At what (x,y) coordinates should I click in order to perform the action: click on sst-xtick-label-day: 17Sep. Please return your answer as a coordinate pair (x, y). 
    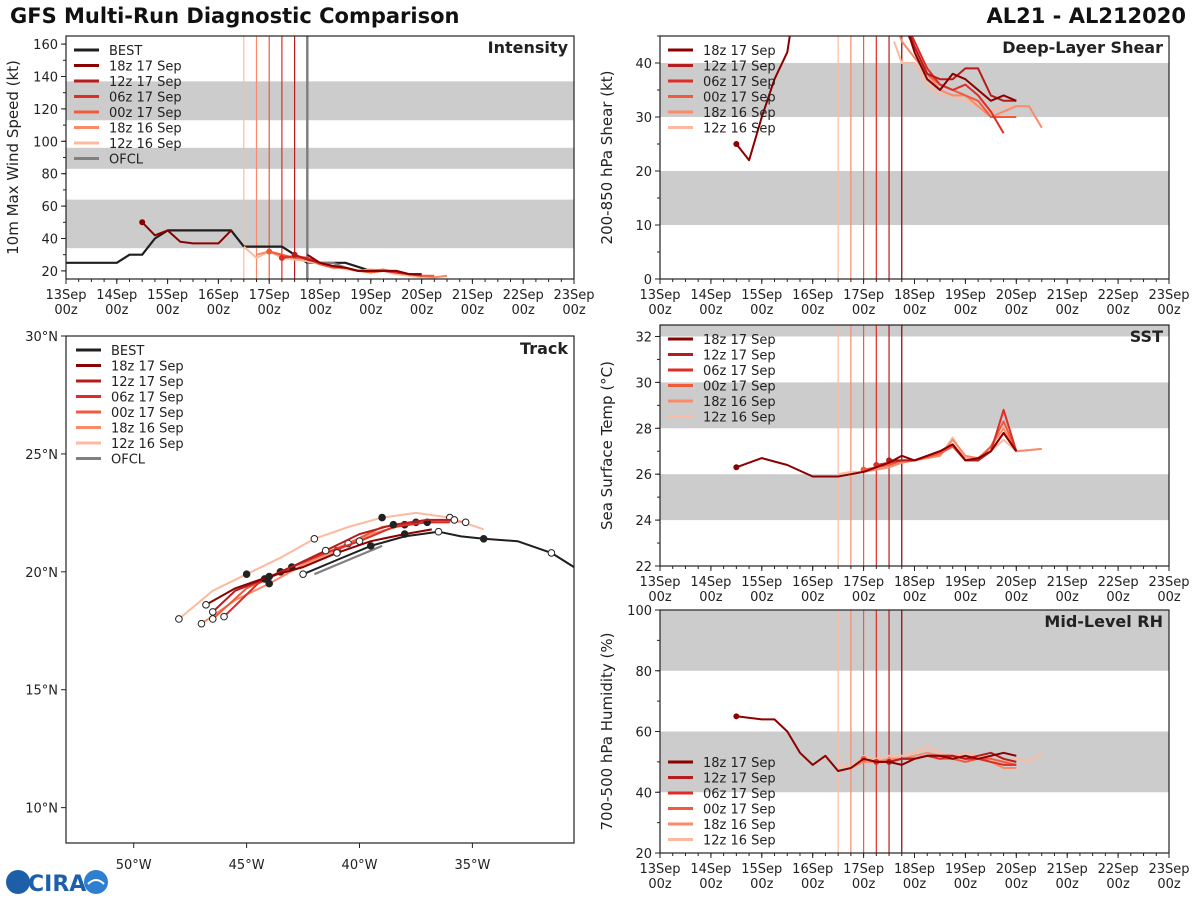
    Looking at the image, I should click on (863, 582).